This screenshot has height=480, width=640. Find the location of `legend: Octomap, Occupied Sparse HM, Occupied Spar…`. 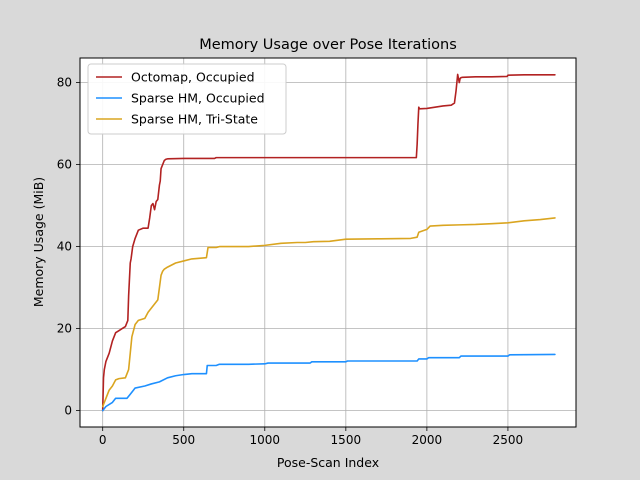

legend: Octomap, Occupied Sparse HM, Occupied Spar… is located at coordinates (187, 99).